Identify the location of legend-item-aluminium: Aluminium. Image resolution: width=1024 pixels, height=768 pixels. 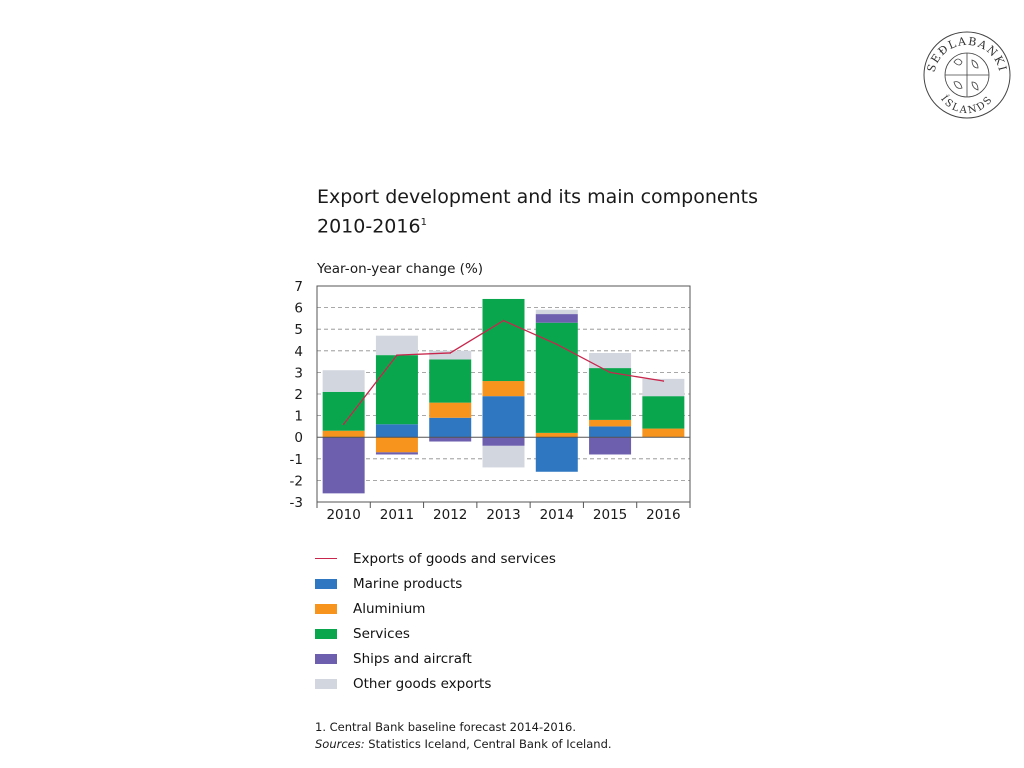
(435, 608).